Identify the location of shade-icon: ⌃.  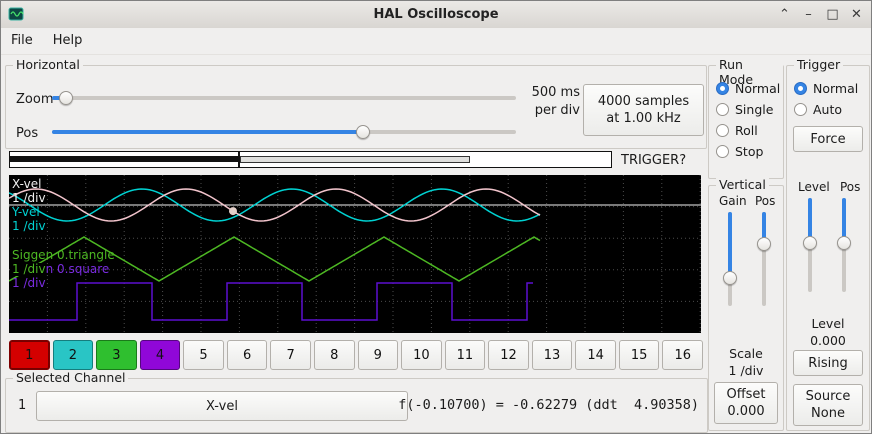
(784, 14).